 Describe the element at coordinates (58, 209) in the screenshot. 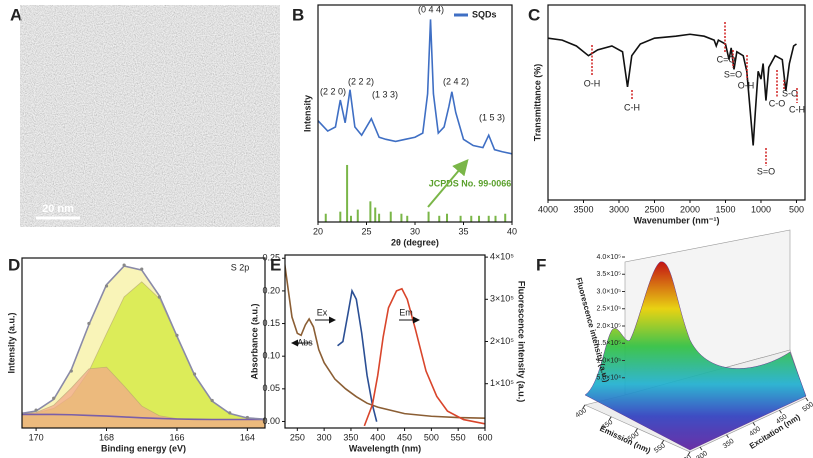

I see `scale-bar-label: 20 nm` at that location.